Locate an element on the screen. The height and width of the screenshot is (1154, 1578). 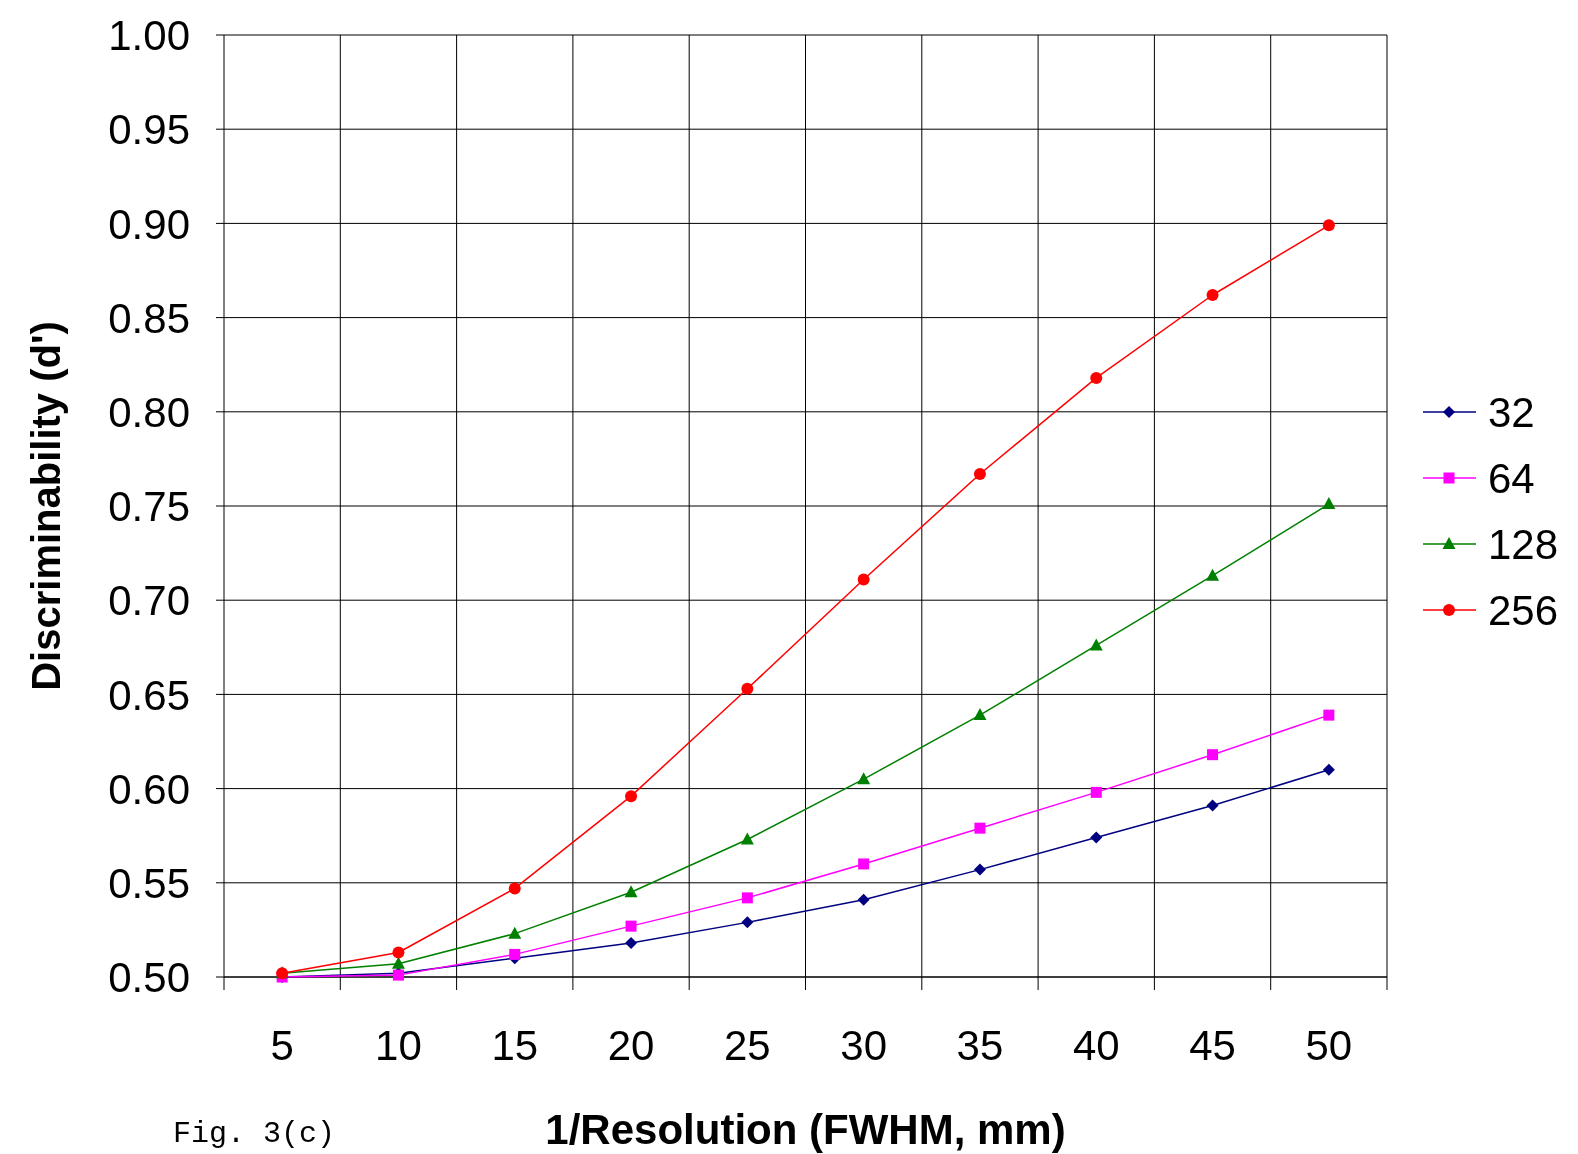
y-tick-label: 0.60 is located at coordinates (149, 789).